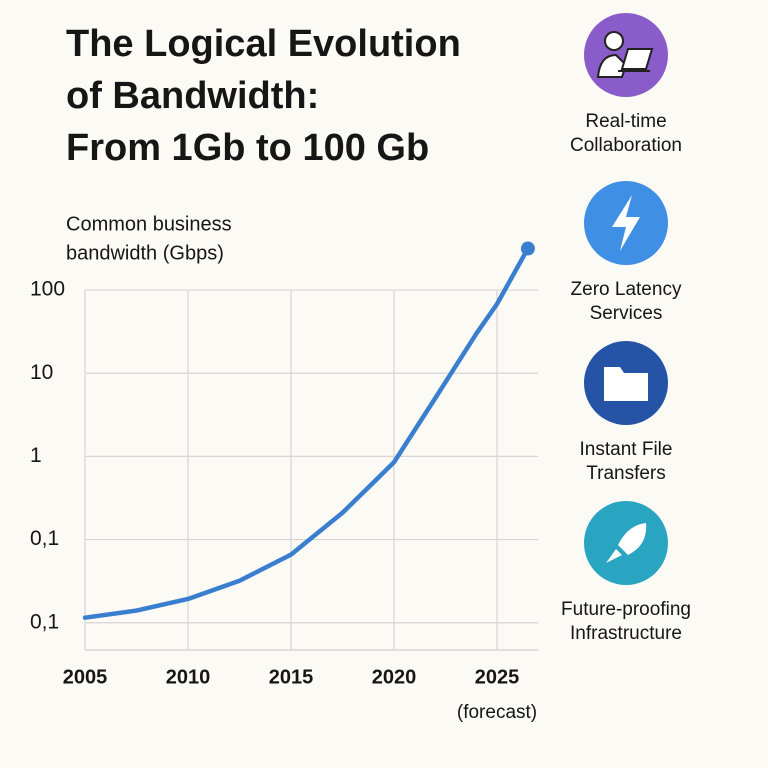 This screenshot has height=768, width=768. Describe the element at coordinates (36, 455) in the screenshot. I see `y-tick-label: 1` at that location.